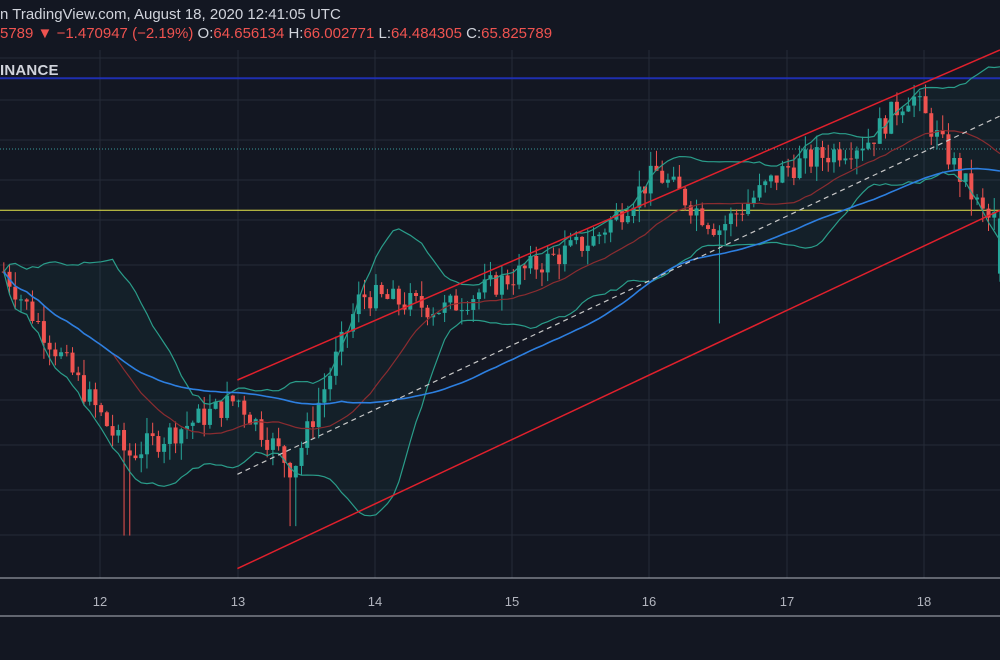 The width and height of the screenshot is (1000, 660). Describe the element at coordinates (17, 33) in the screenshot. I see `price-fragment: 5789` at that location.